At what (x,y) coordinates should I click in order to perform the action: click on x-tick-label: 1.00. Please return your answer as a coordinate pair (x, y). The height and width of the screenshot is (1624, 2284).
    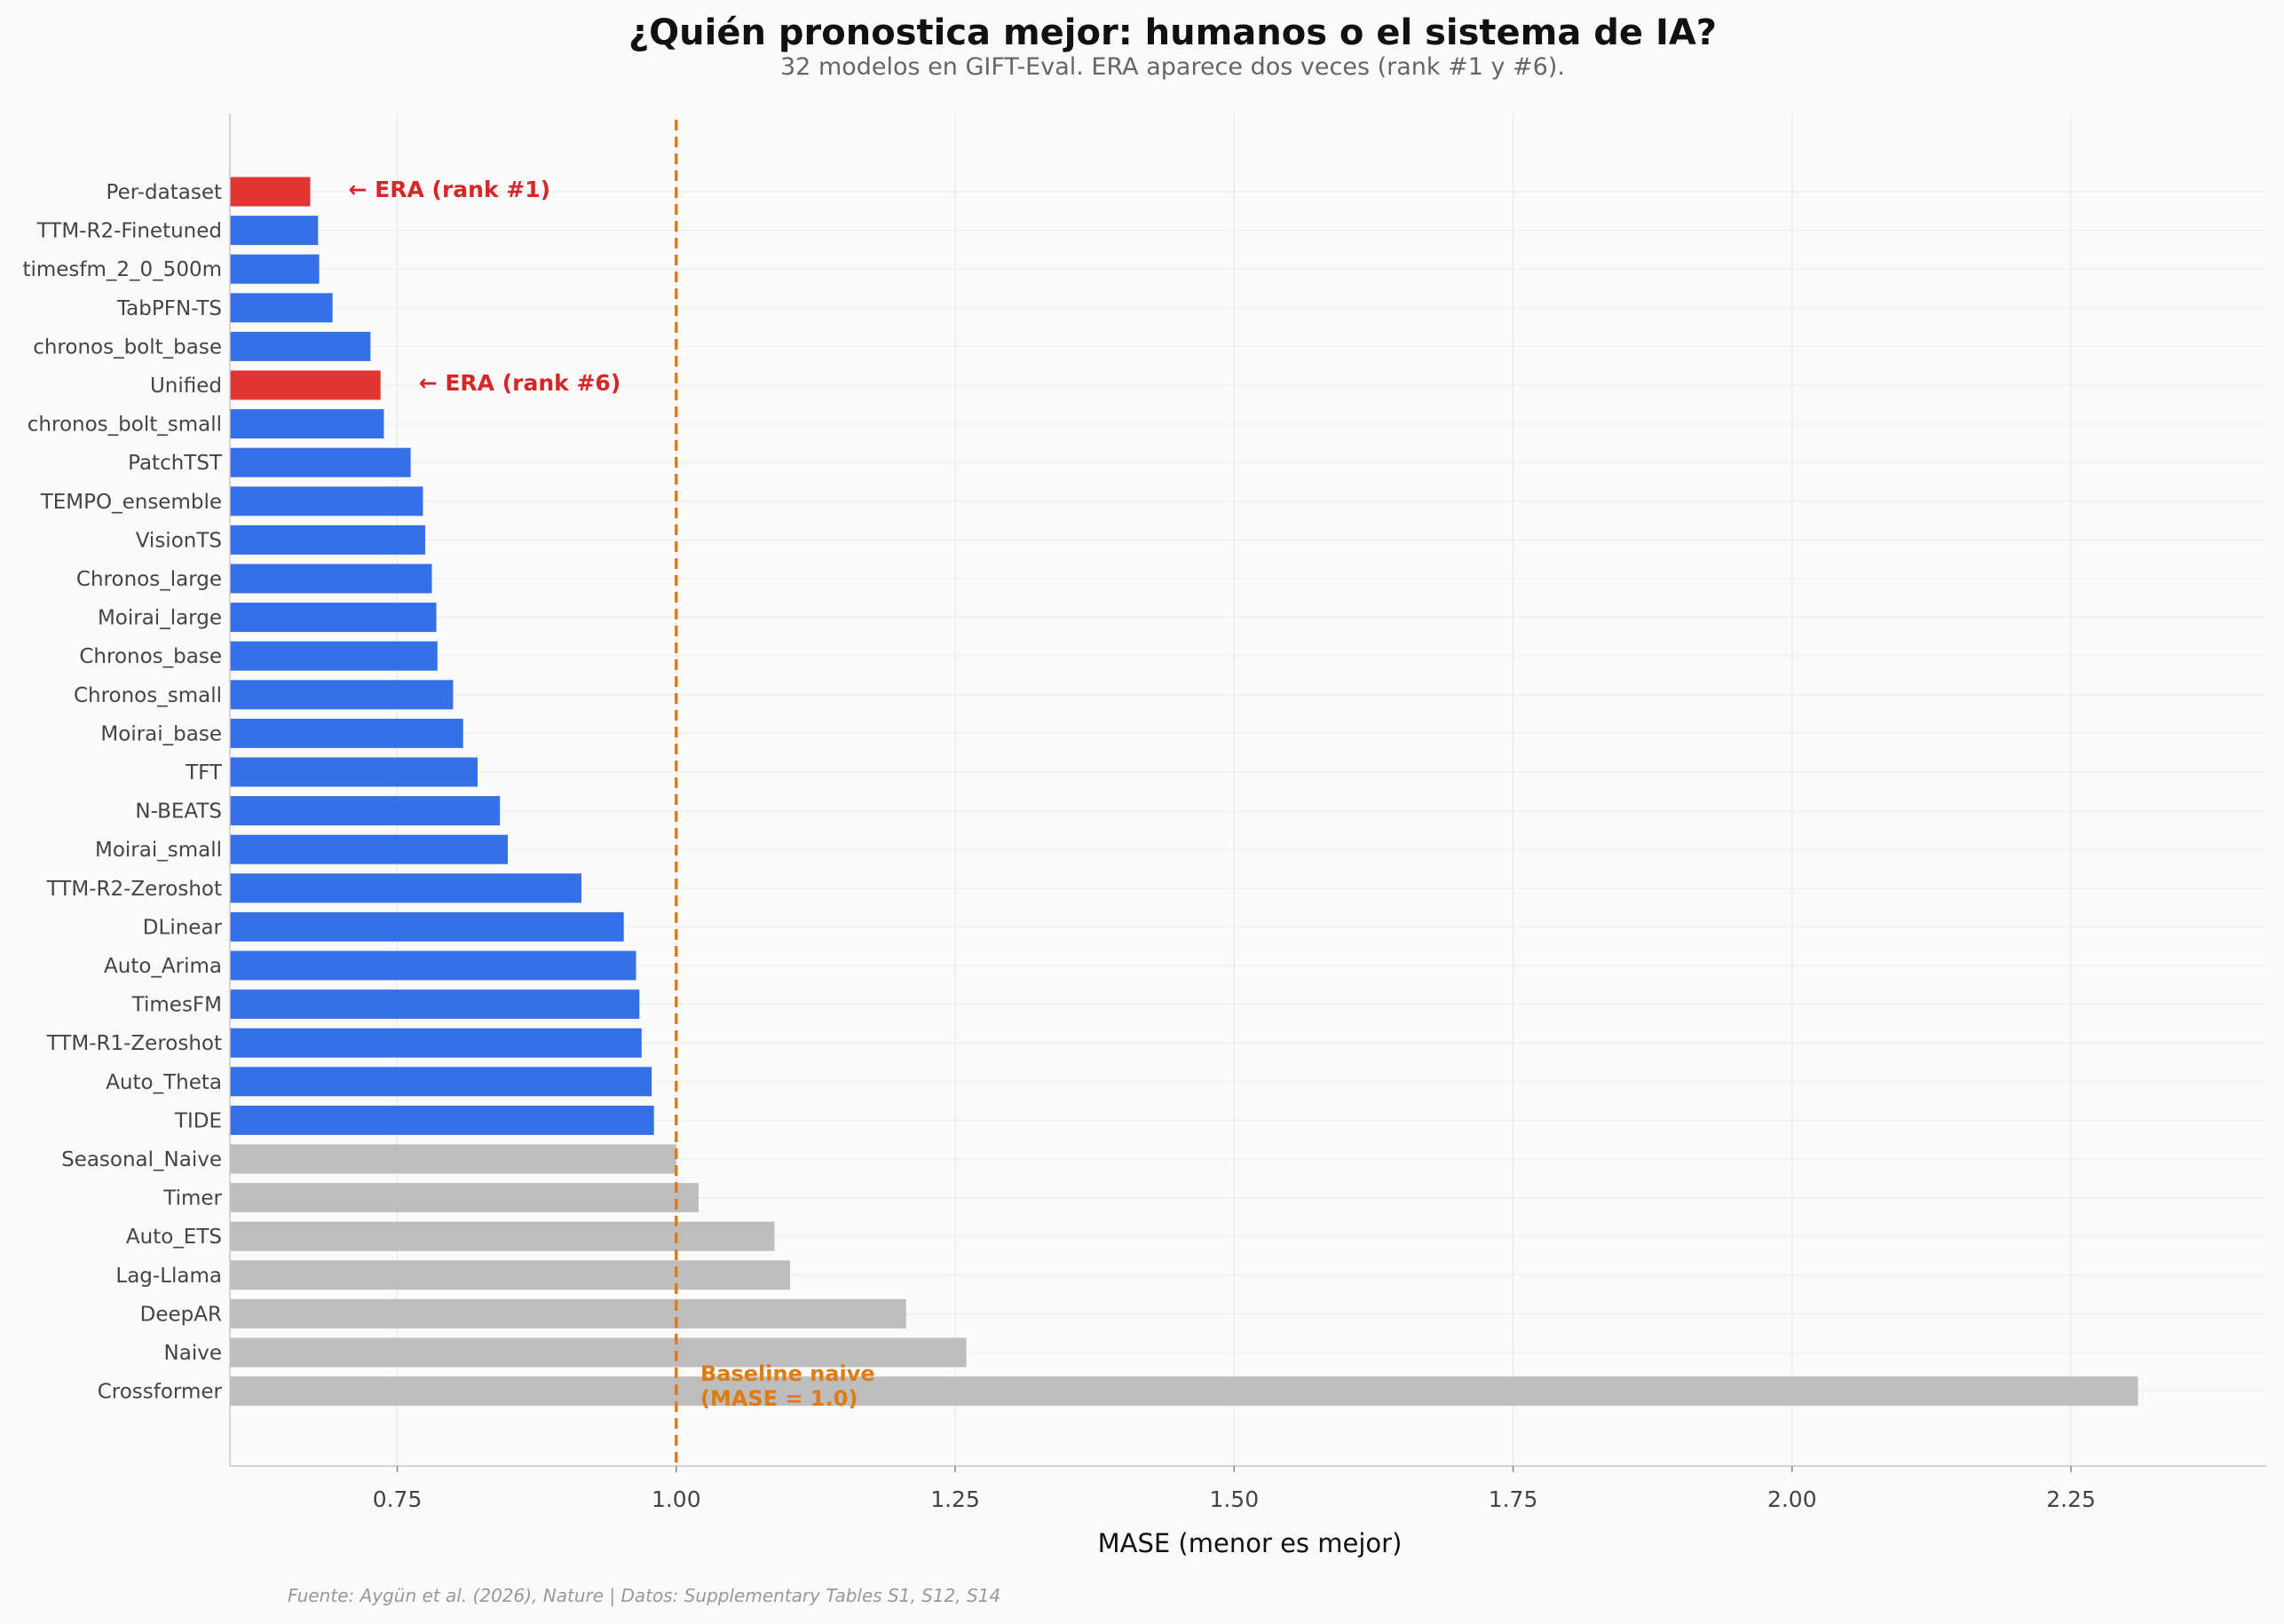
    Looking at the image, I should click on (676, 1499).